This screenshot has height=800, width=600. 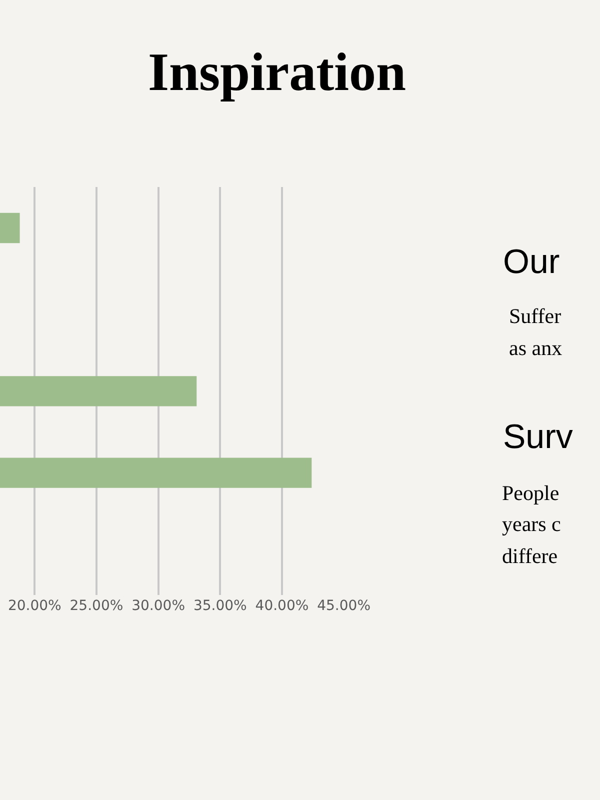 I want to click on text: Suffer, so click(x=535, y=316).